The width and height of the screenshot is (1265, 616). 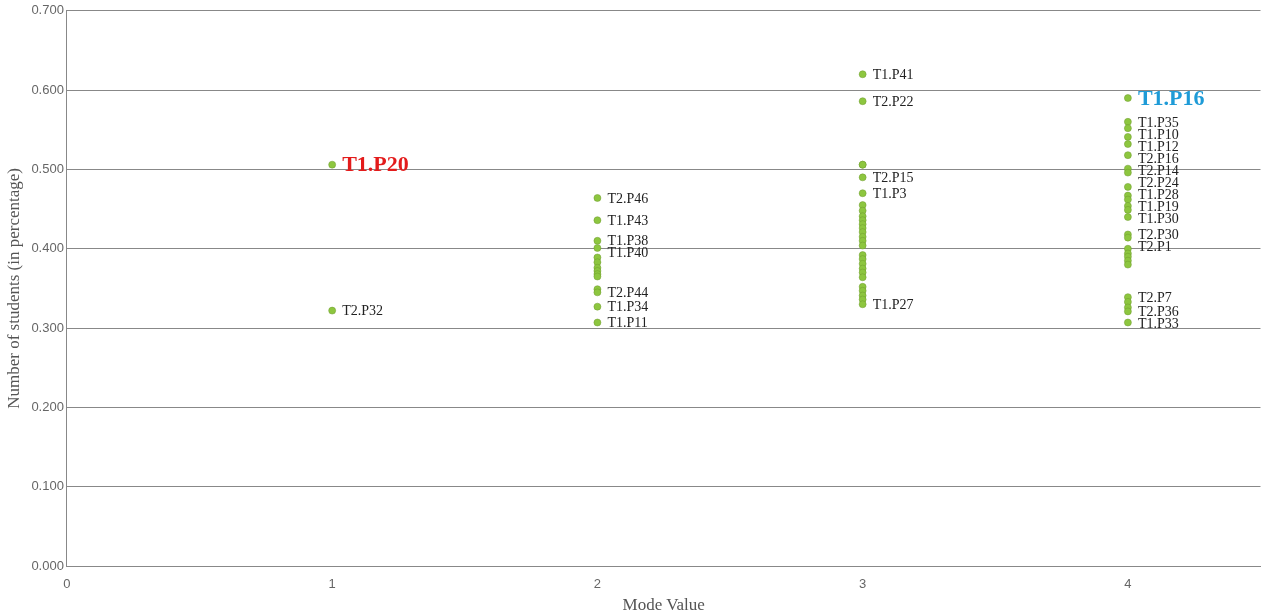 What do you see at coordinates (893, 74) in the screenshot?
I see `data-label: T1.P41` at bounding box center [893, 74].